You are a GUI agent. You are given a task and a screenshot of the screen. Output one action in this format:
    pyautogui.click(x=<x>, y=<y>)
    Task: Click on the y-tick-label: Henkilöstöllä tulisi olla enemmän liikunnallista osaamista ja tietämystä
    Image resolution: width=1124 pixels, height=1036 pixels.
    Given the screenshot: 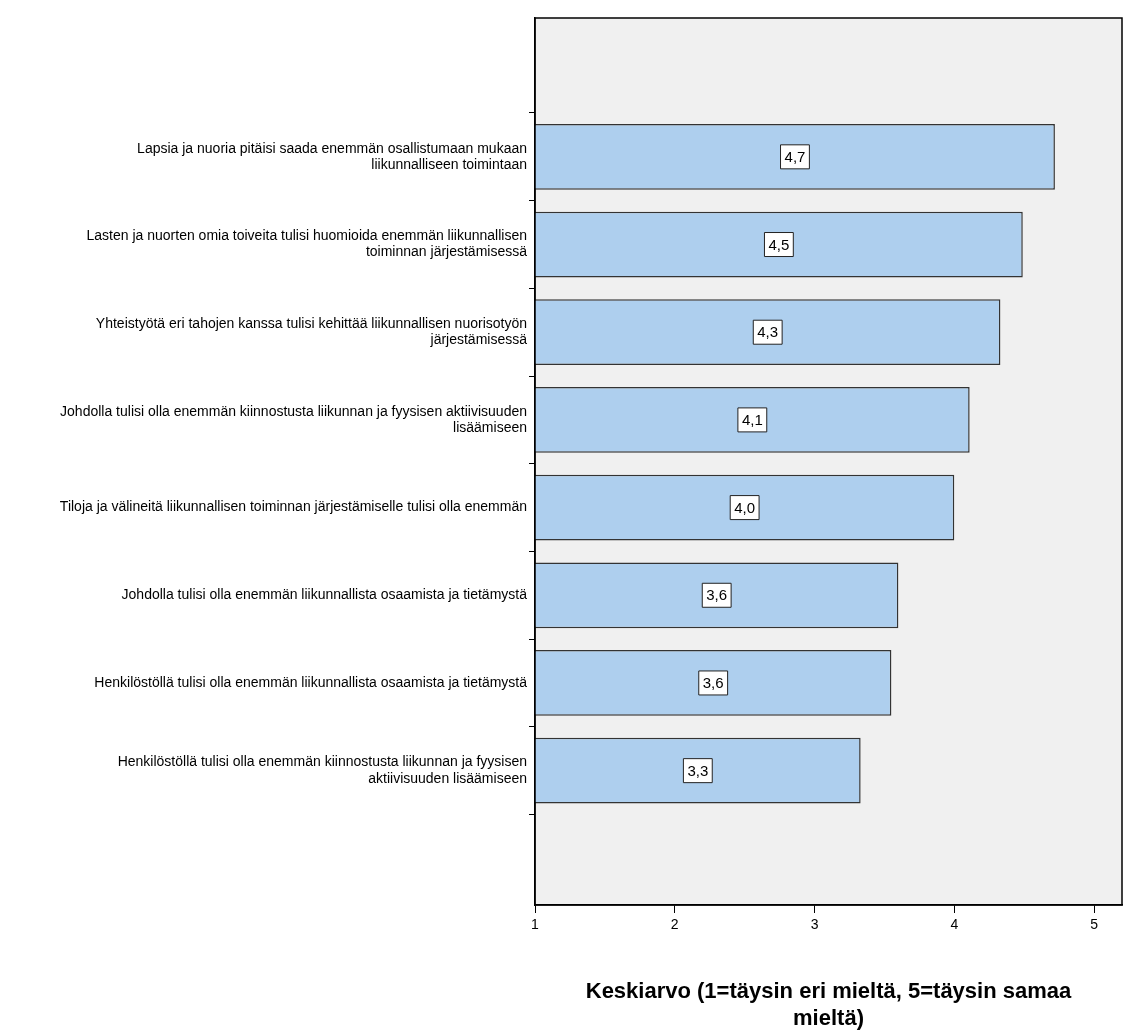 What is the action you would take?
    pyautogui.click(x=311, y=681)
    